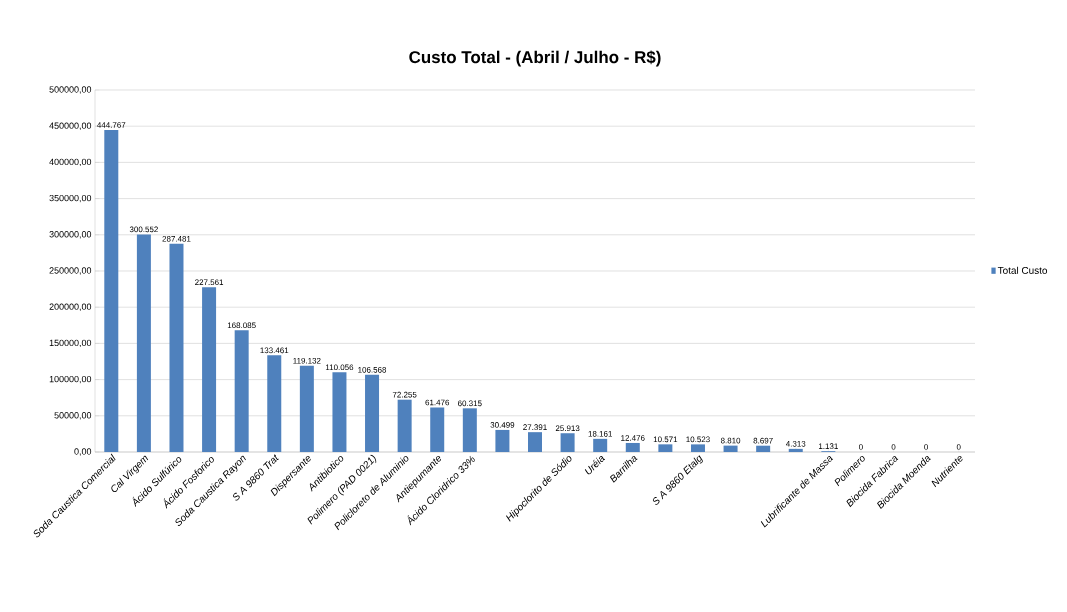 This screenshot has width=1067, height=612. What do you see at coordinates (70, 90) in the screenshot?
I see `y-tick-label: 500000,00` at bounding box center [70, 90].